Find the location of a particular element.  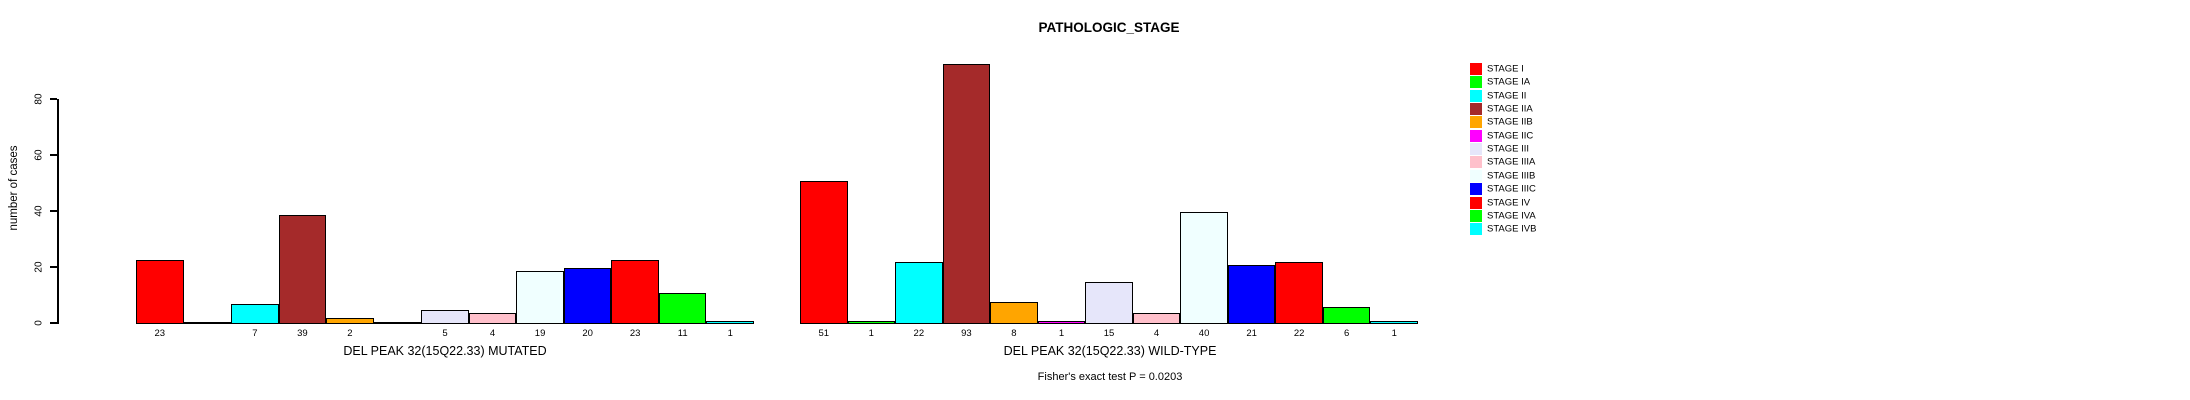

bar-value-stage-iva-wildtype: 6 is located at coordinates (1347, 333).